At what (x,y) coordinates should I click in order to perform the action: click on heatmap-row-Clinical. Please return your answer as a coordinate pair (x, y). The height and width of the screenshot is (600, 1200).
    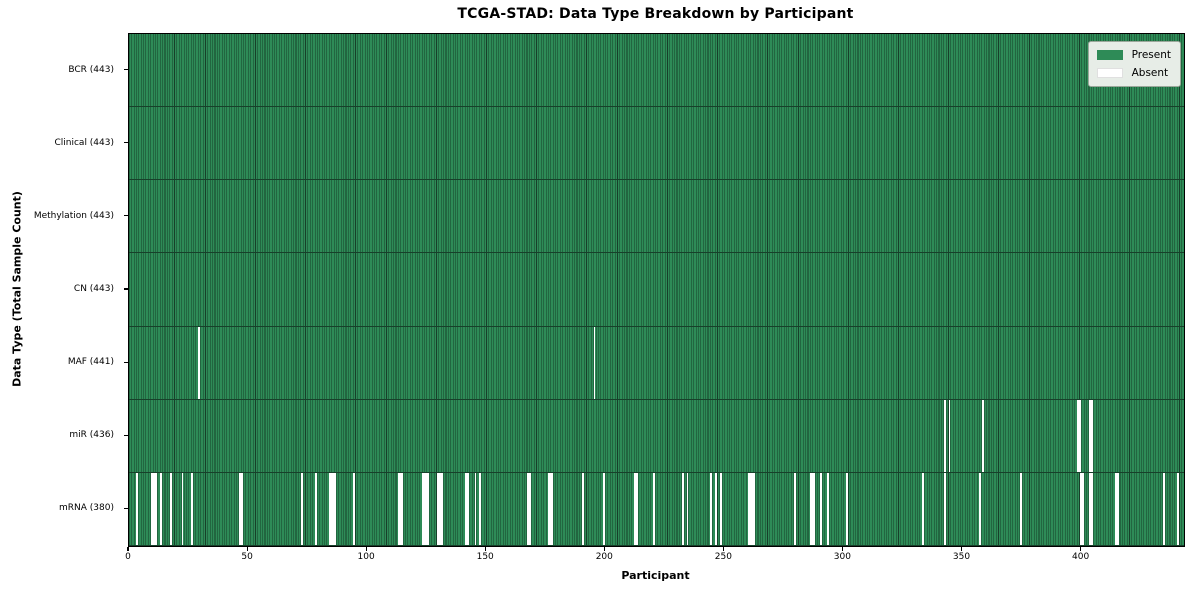
    Looking at the image, I should click on (656, 144).